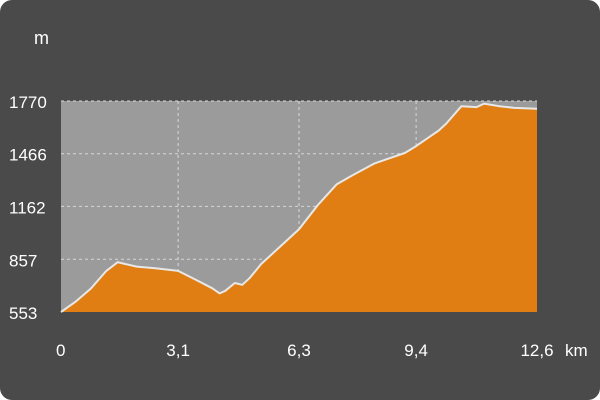  I want to click on y-tick-label: 1466, so click(28, 155).